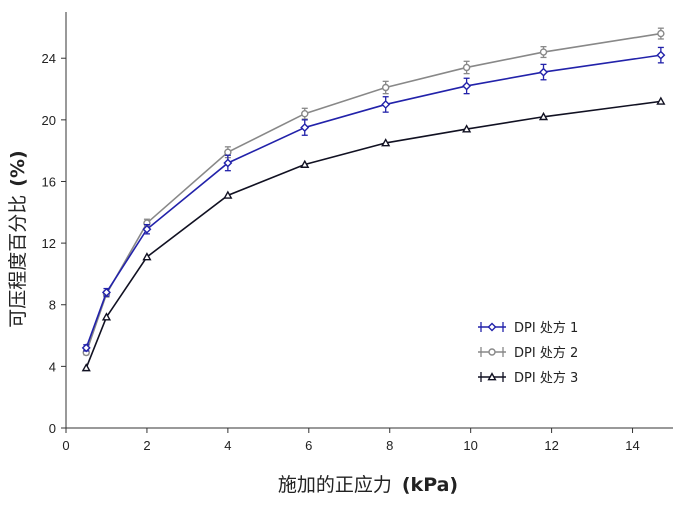  I want to click on legend: DPI 处方 1 DPI 处方 2 DPI 处方 3, so click(528, 353).